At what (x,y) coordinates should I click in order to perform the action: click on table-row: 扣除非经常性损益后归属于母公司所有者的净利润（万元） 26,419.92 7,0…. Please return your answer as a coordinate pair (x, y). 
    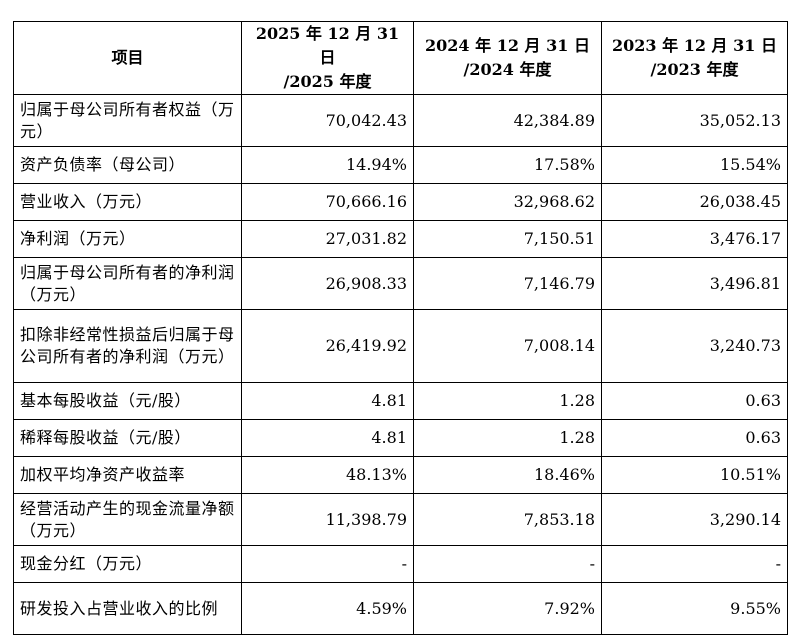
    Looking at the image, I should click on (400, 346).